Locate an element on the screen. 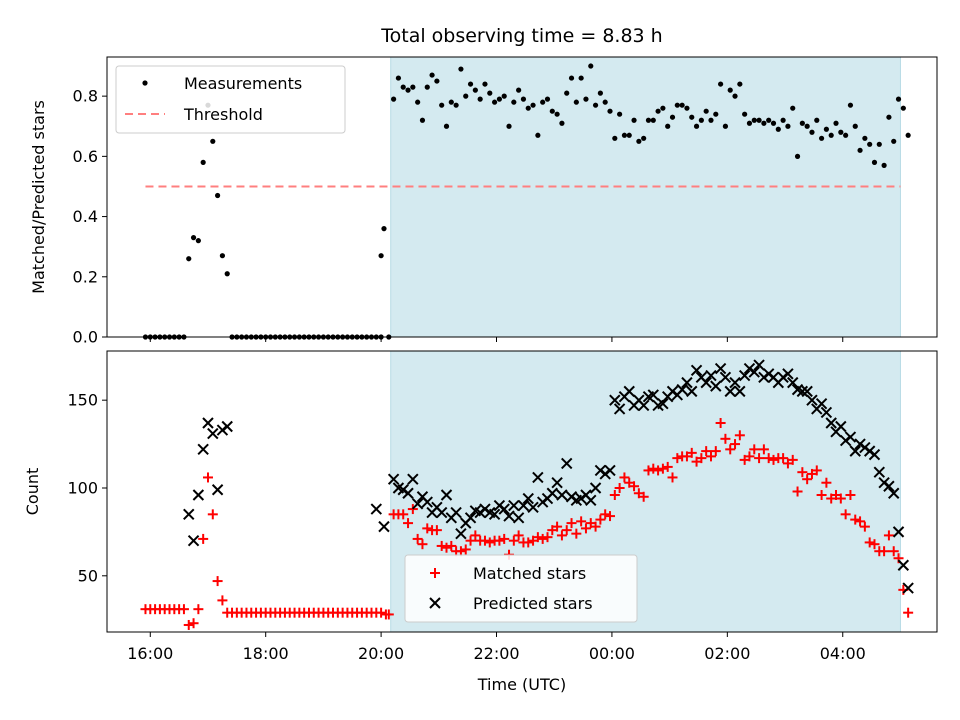 This screenshot has height=720, width=960. x-tick-label: 16:00 is located at coordinates (150, 653).